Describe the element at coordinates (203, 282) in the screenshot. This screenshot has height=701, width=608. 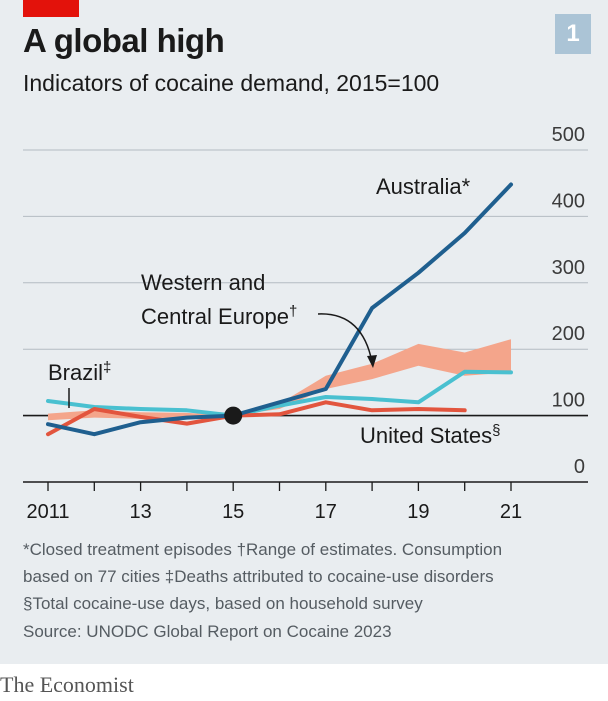
I see `europe-label-line1: Western and` at that location.